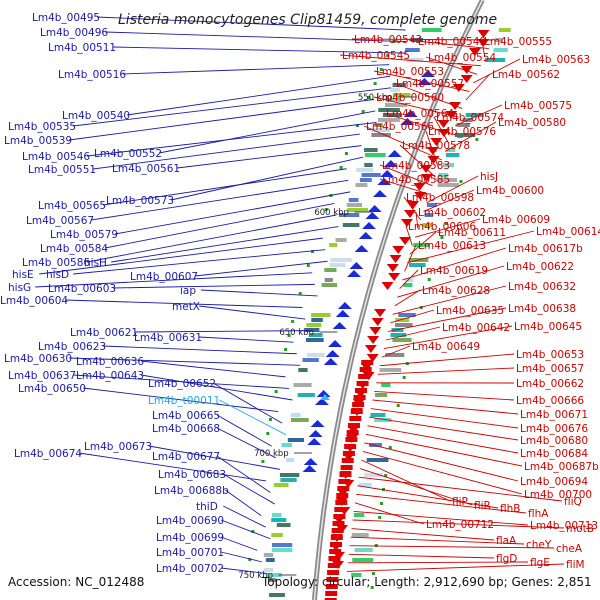  What do you see at coordinates (554, 415) in the screenshot?
I see `gene-label-right: Lm4b_00671` at bounding box center [554, 415].